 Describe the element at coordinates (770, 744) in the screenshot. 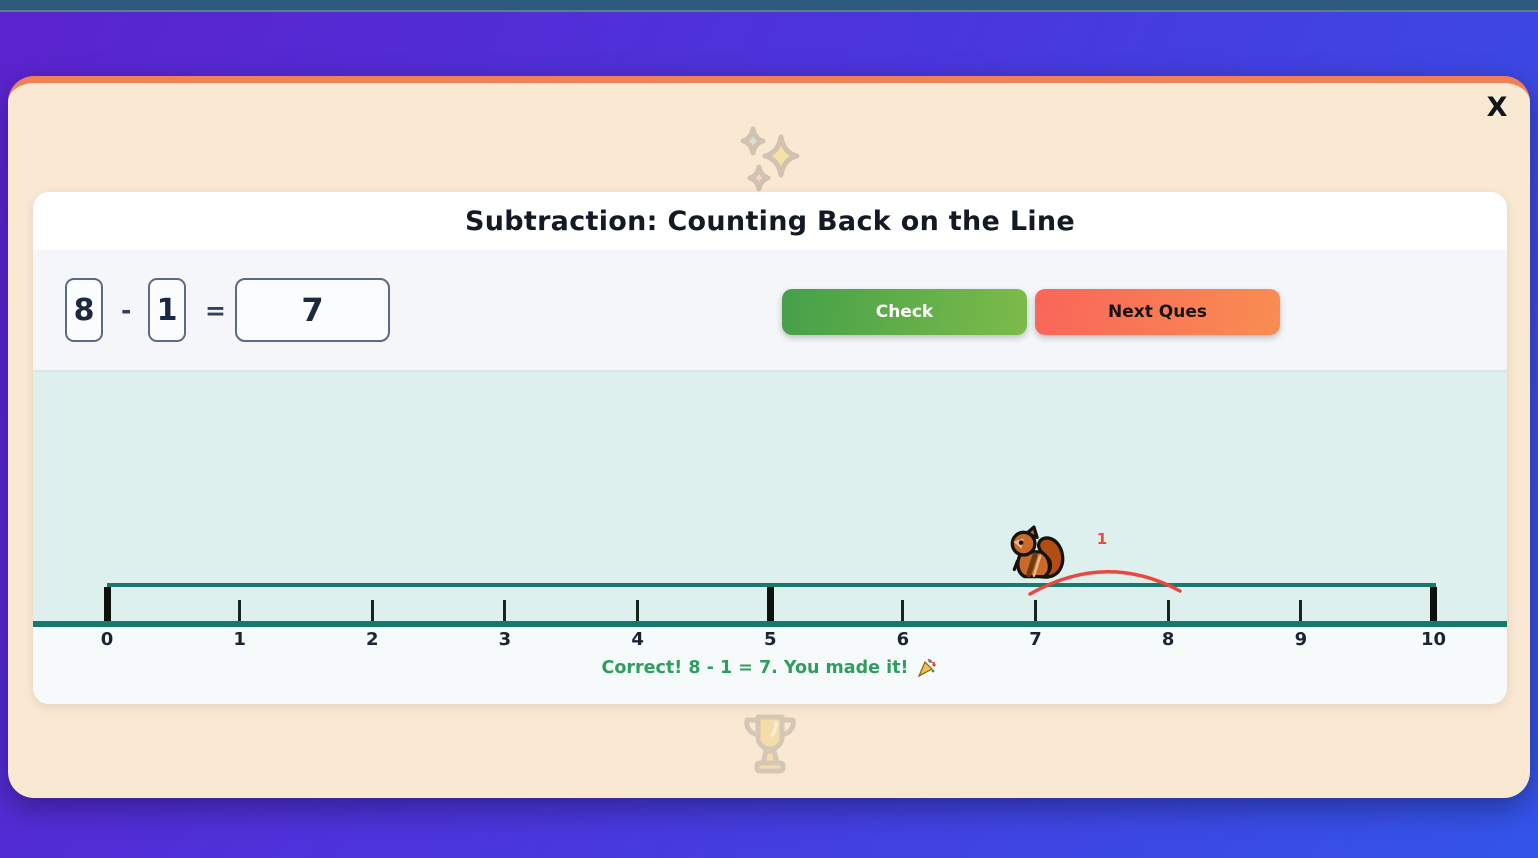

I see `trophy-icon` at that location.